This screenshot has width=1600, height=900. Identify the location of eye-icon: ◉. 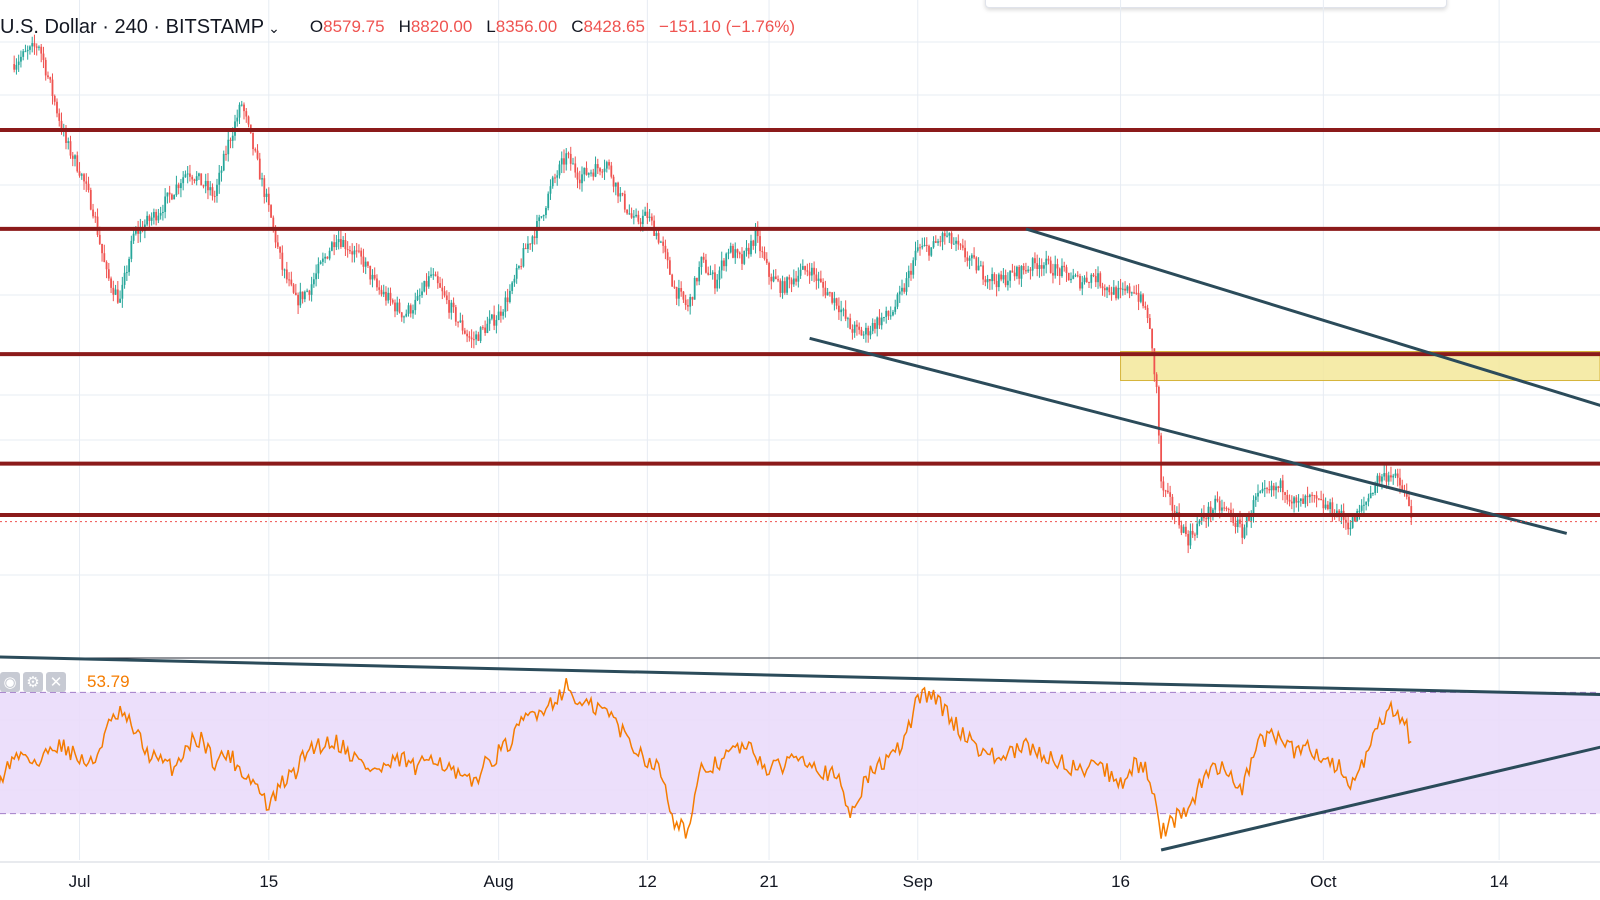
(10, 682).